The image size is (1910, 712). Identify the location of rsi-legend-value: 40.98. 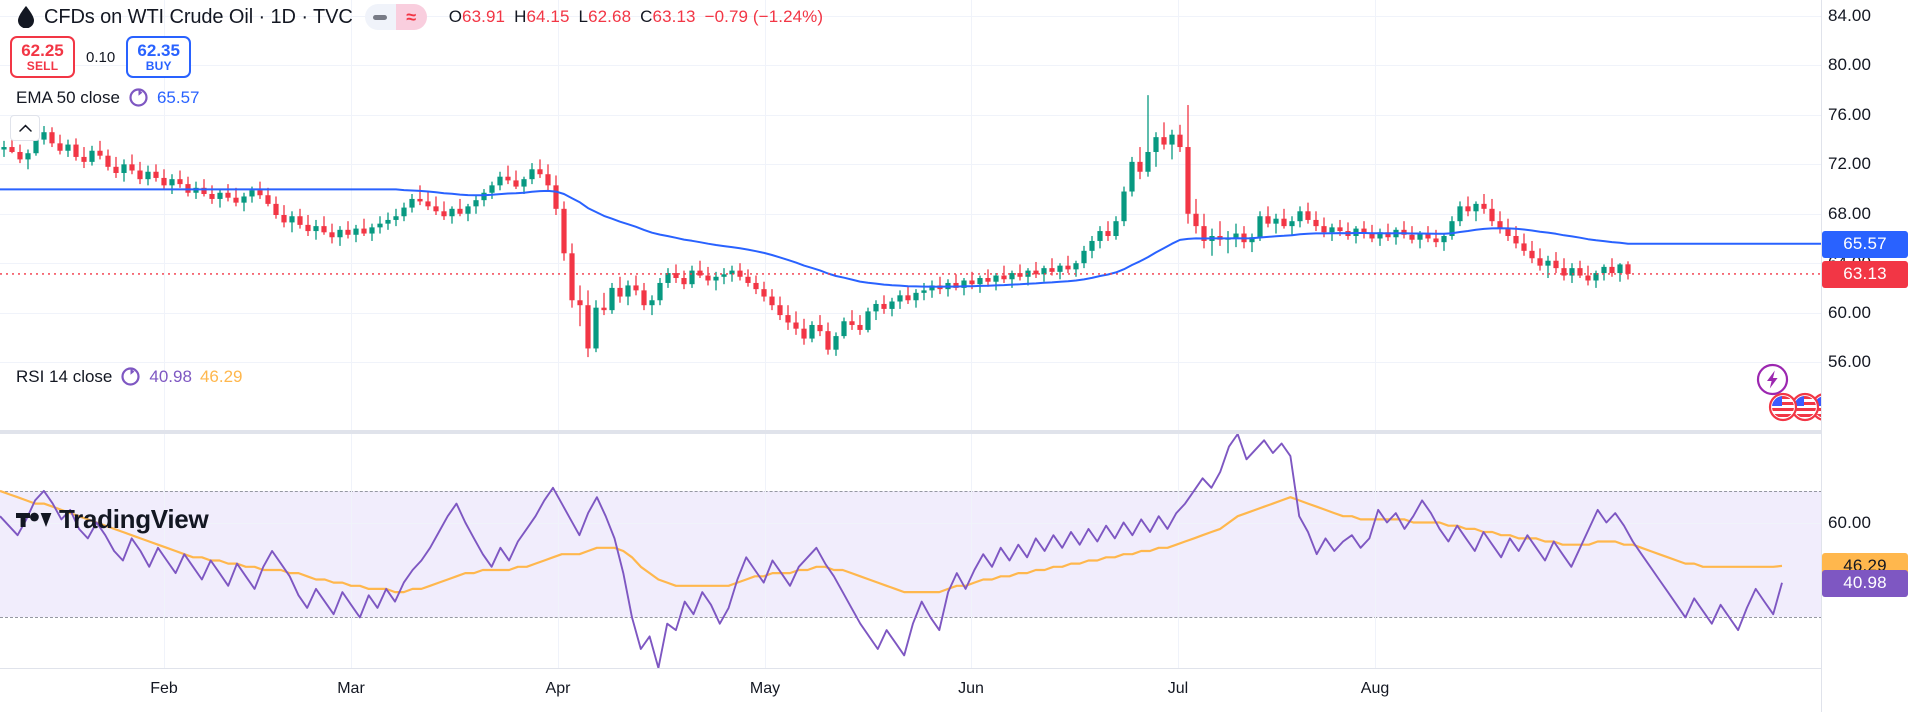
(170, 376).